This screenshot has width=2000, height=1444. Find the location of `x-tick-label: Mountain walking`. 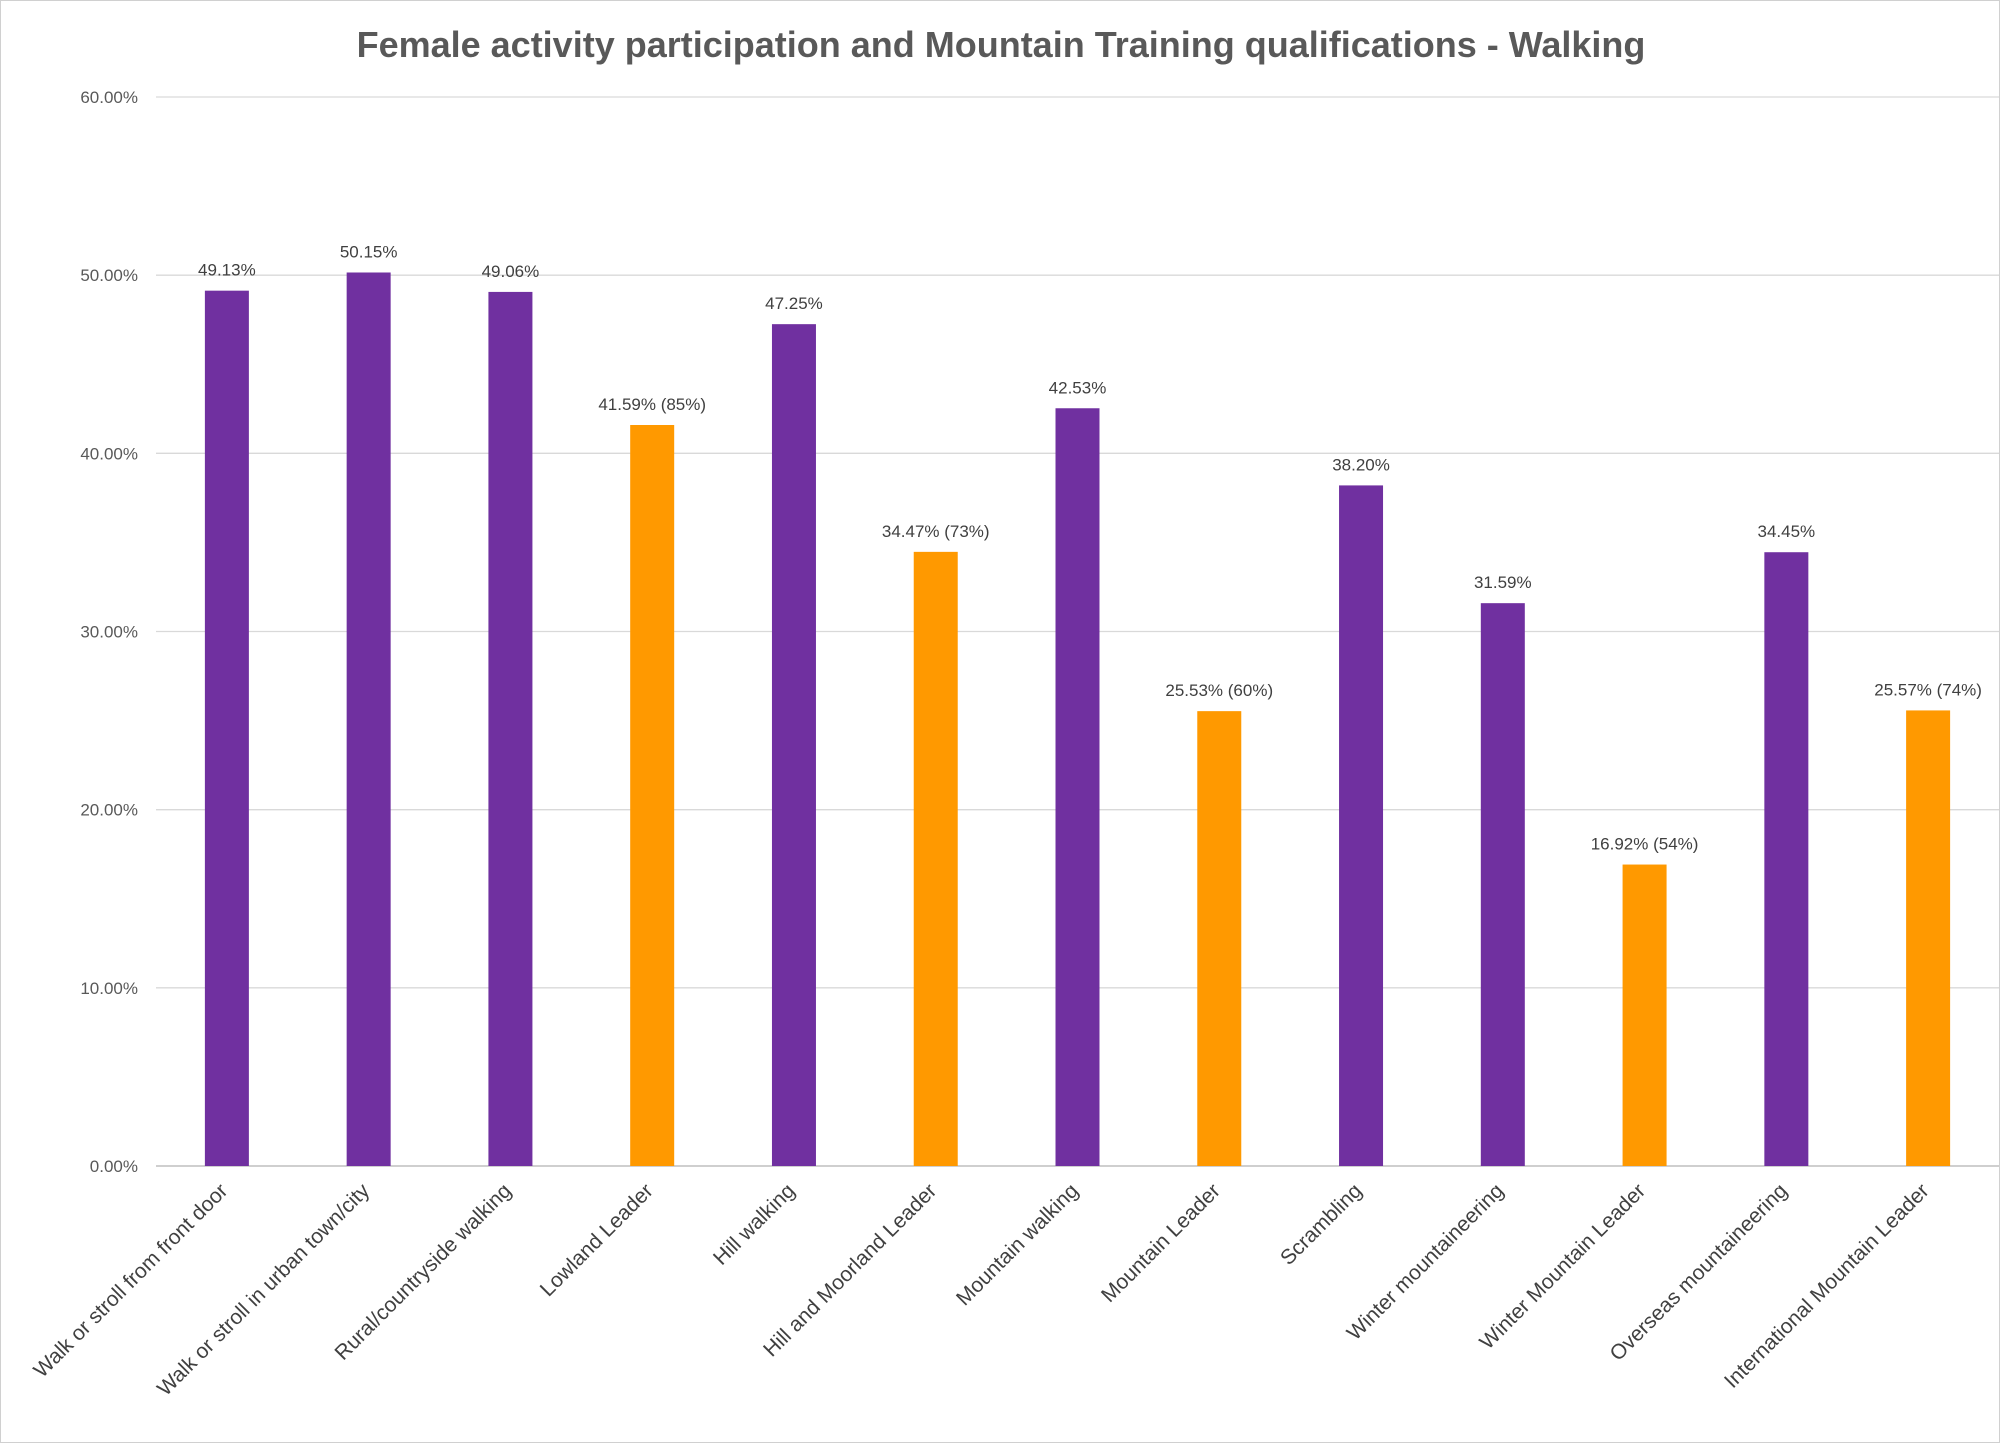

x-tick-label: Mountain walking is located at coordinates (1017, 1244).